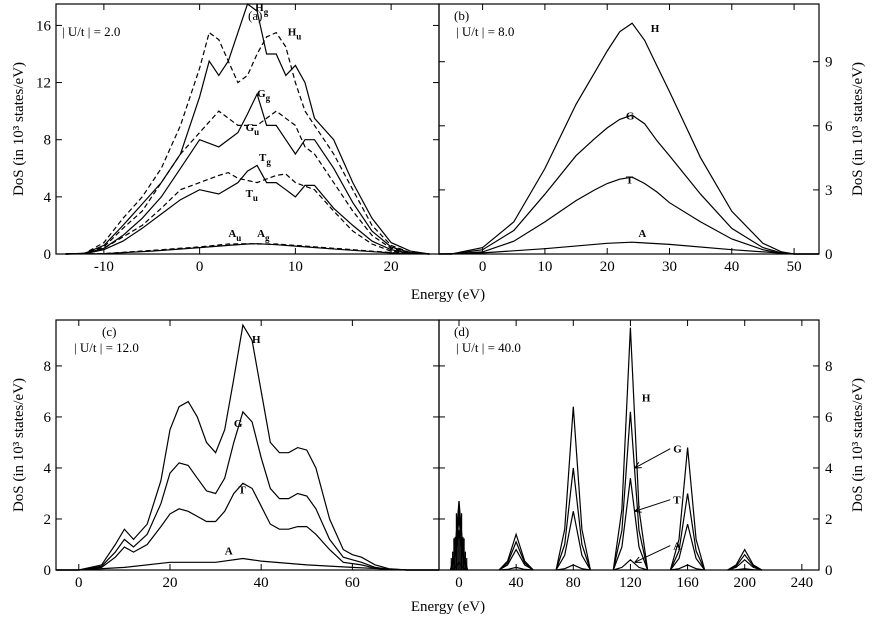 This screenshot has height=618, width=872. I want to click on series-line-Gg, so click(247, 173).